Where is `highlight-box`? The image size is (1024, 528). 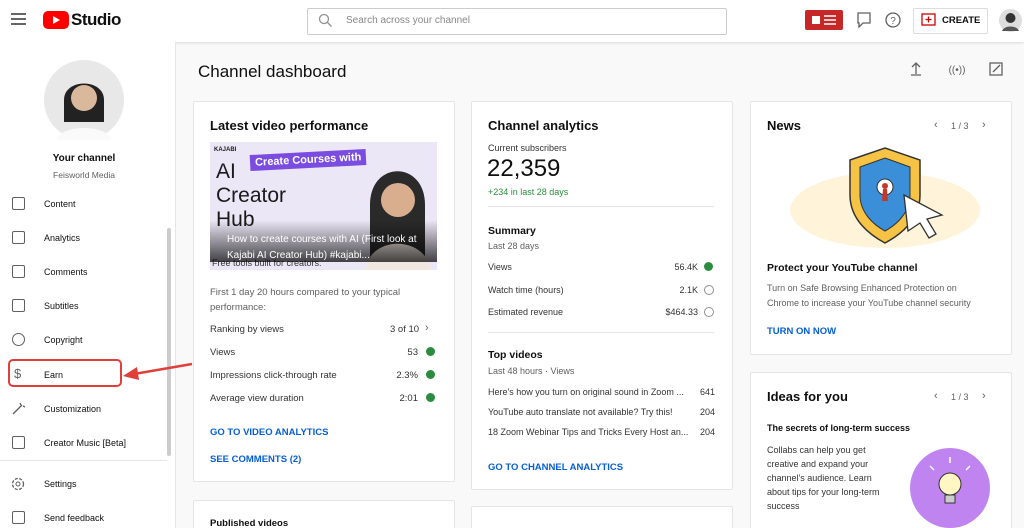
highlight-box is located at coordinates (65, 373).